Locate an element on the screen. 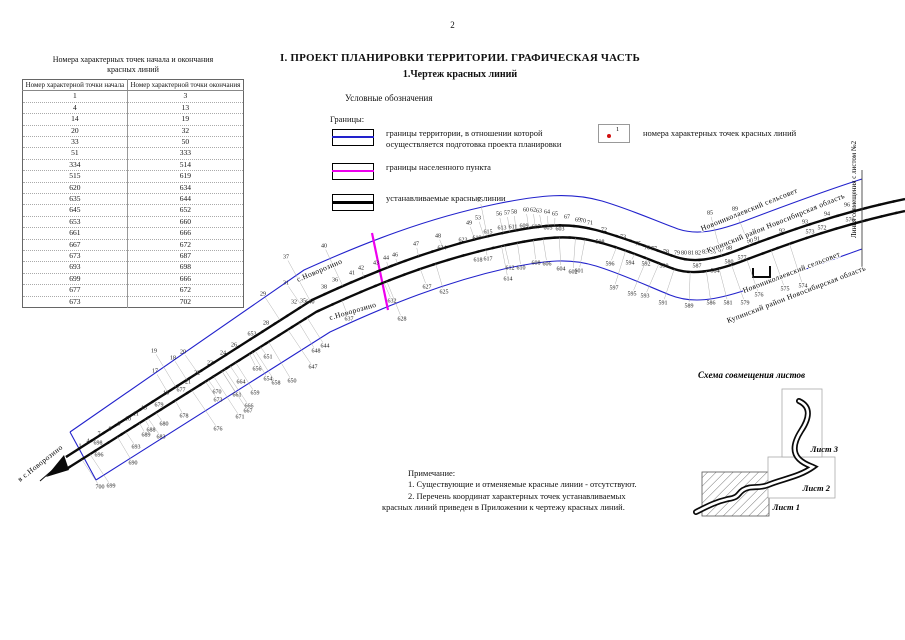 This screenshot has height=640, width=905. point-number: 72 is located at coordinates (604, 230).